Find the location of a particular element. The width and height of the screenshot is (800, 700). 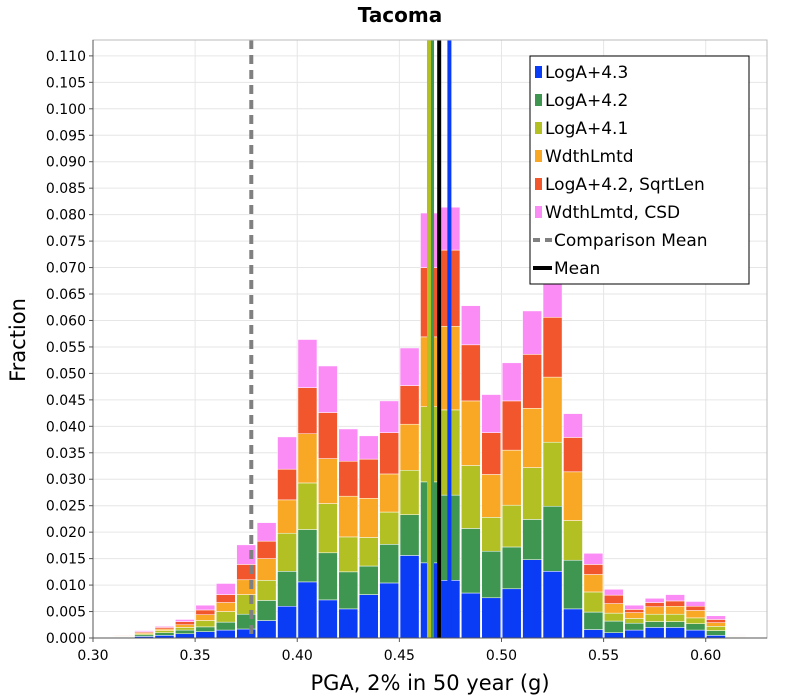

y-tick-label: 0.075 is located at coordinates (66, 242).